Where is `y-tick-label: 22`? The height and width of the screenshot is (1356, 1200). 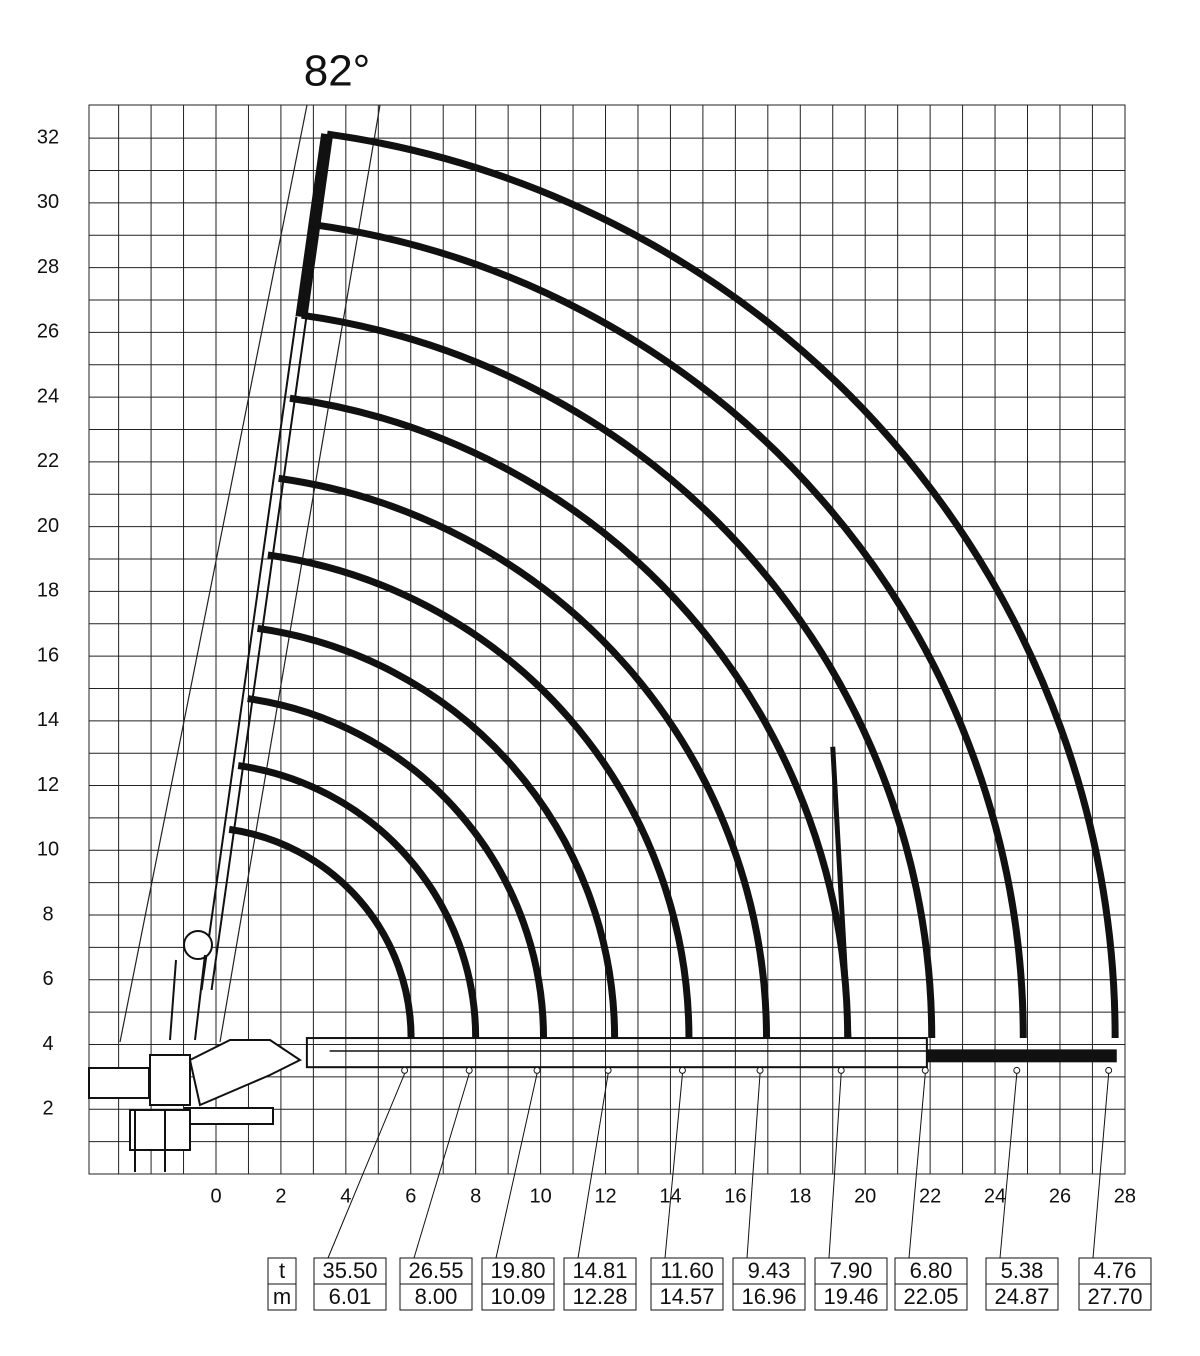 y-tick-label: 22 is located at coordinates (48, 461).